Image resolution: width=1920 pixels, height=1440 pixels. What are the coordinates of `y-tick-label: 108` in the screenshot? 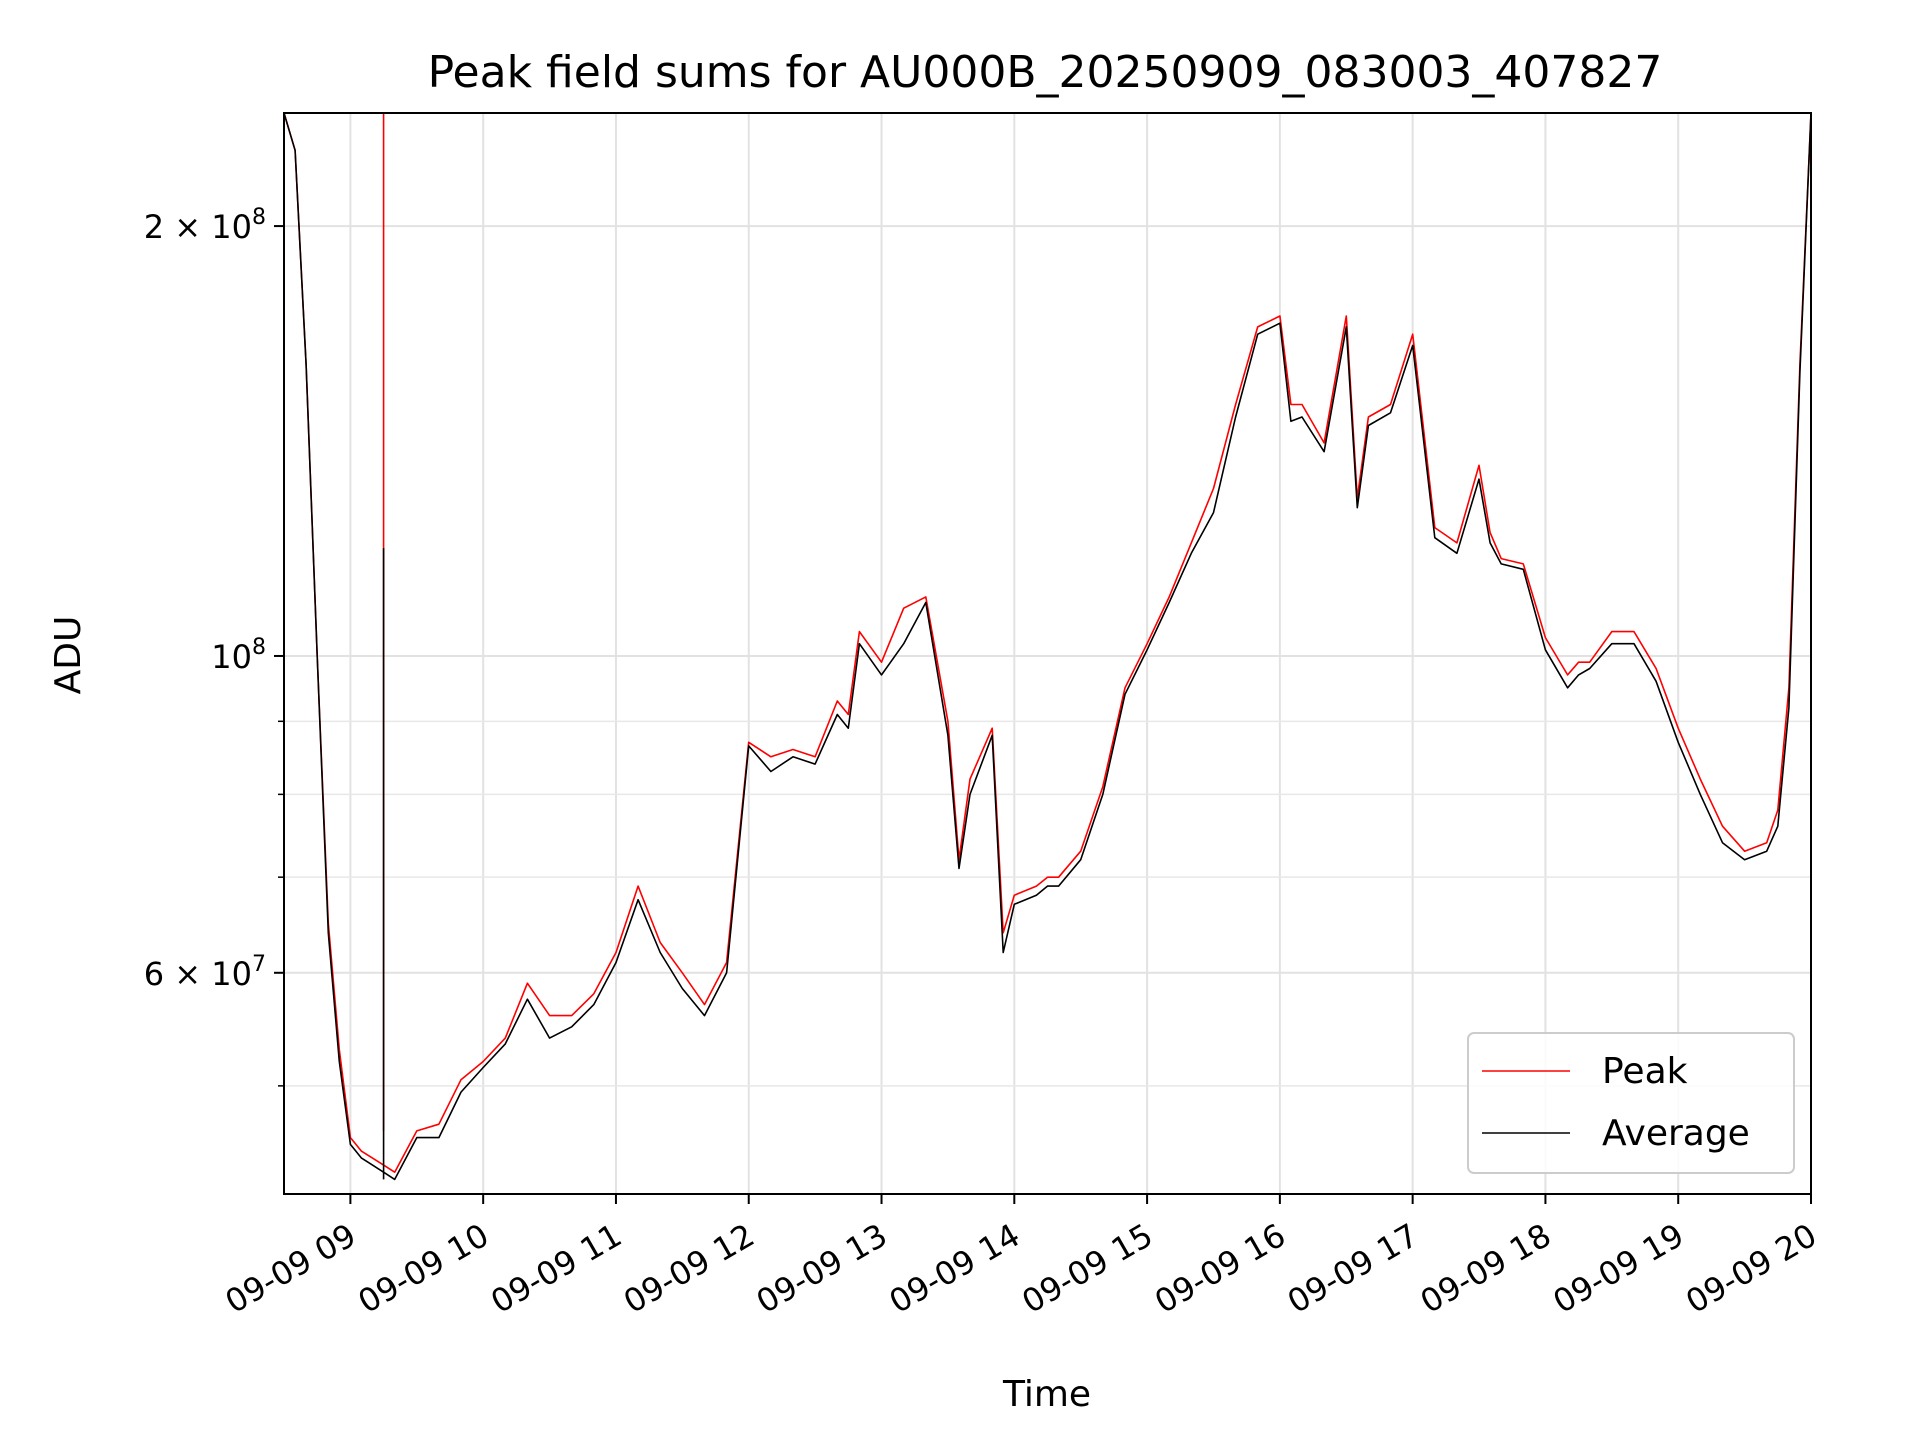 It's located at (238, 655).